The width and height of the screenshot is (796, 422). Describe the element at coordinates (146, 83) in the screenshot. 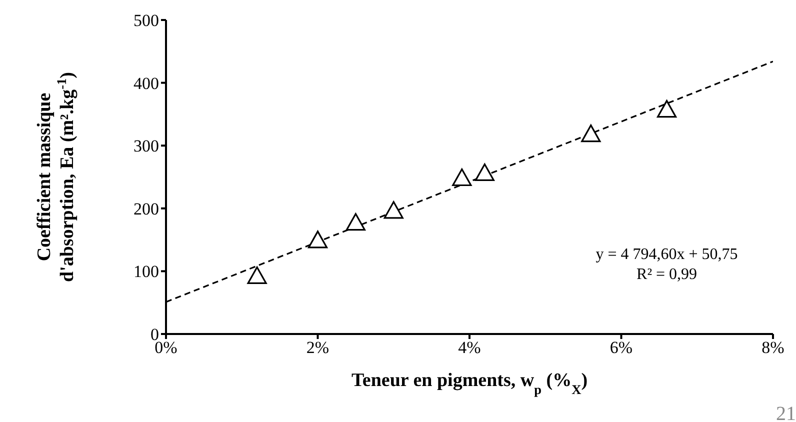

I see `y-tick-label: 400` at that location.